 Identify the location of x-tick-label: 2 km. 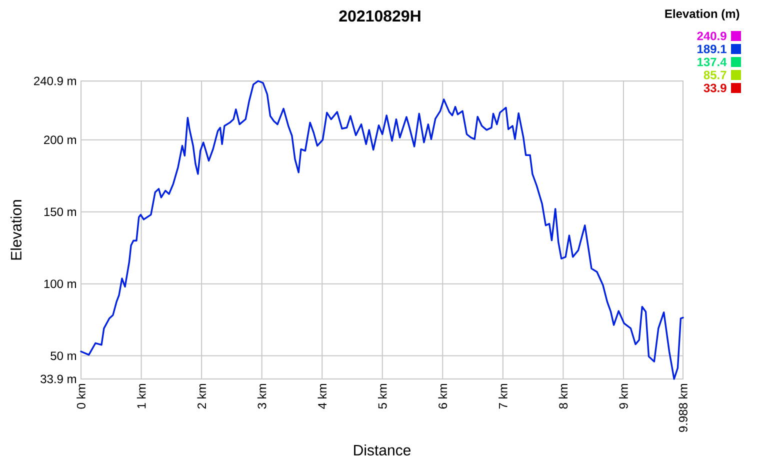
(201, 396).